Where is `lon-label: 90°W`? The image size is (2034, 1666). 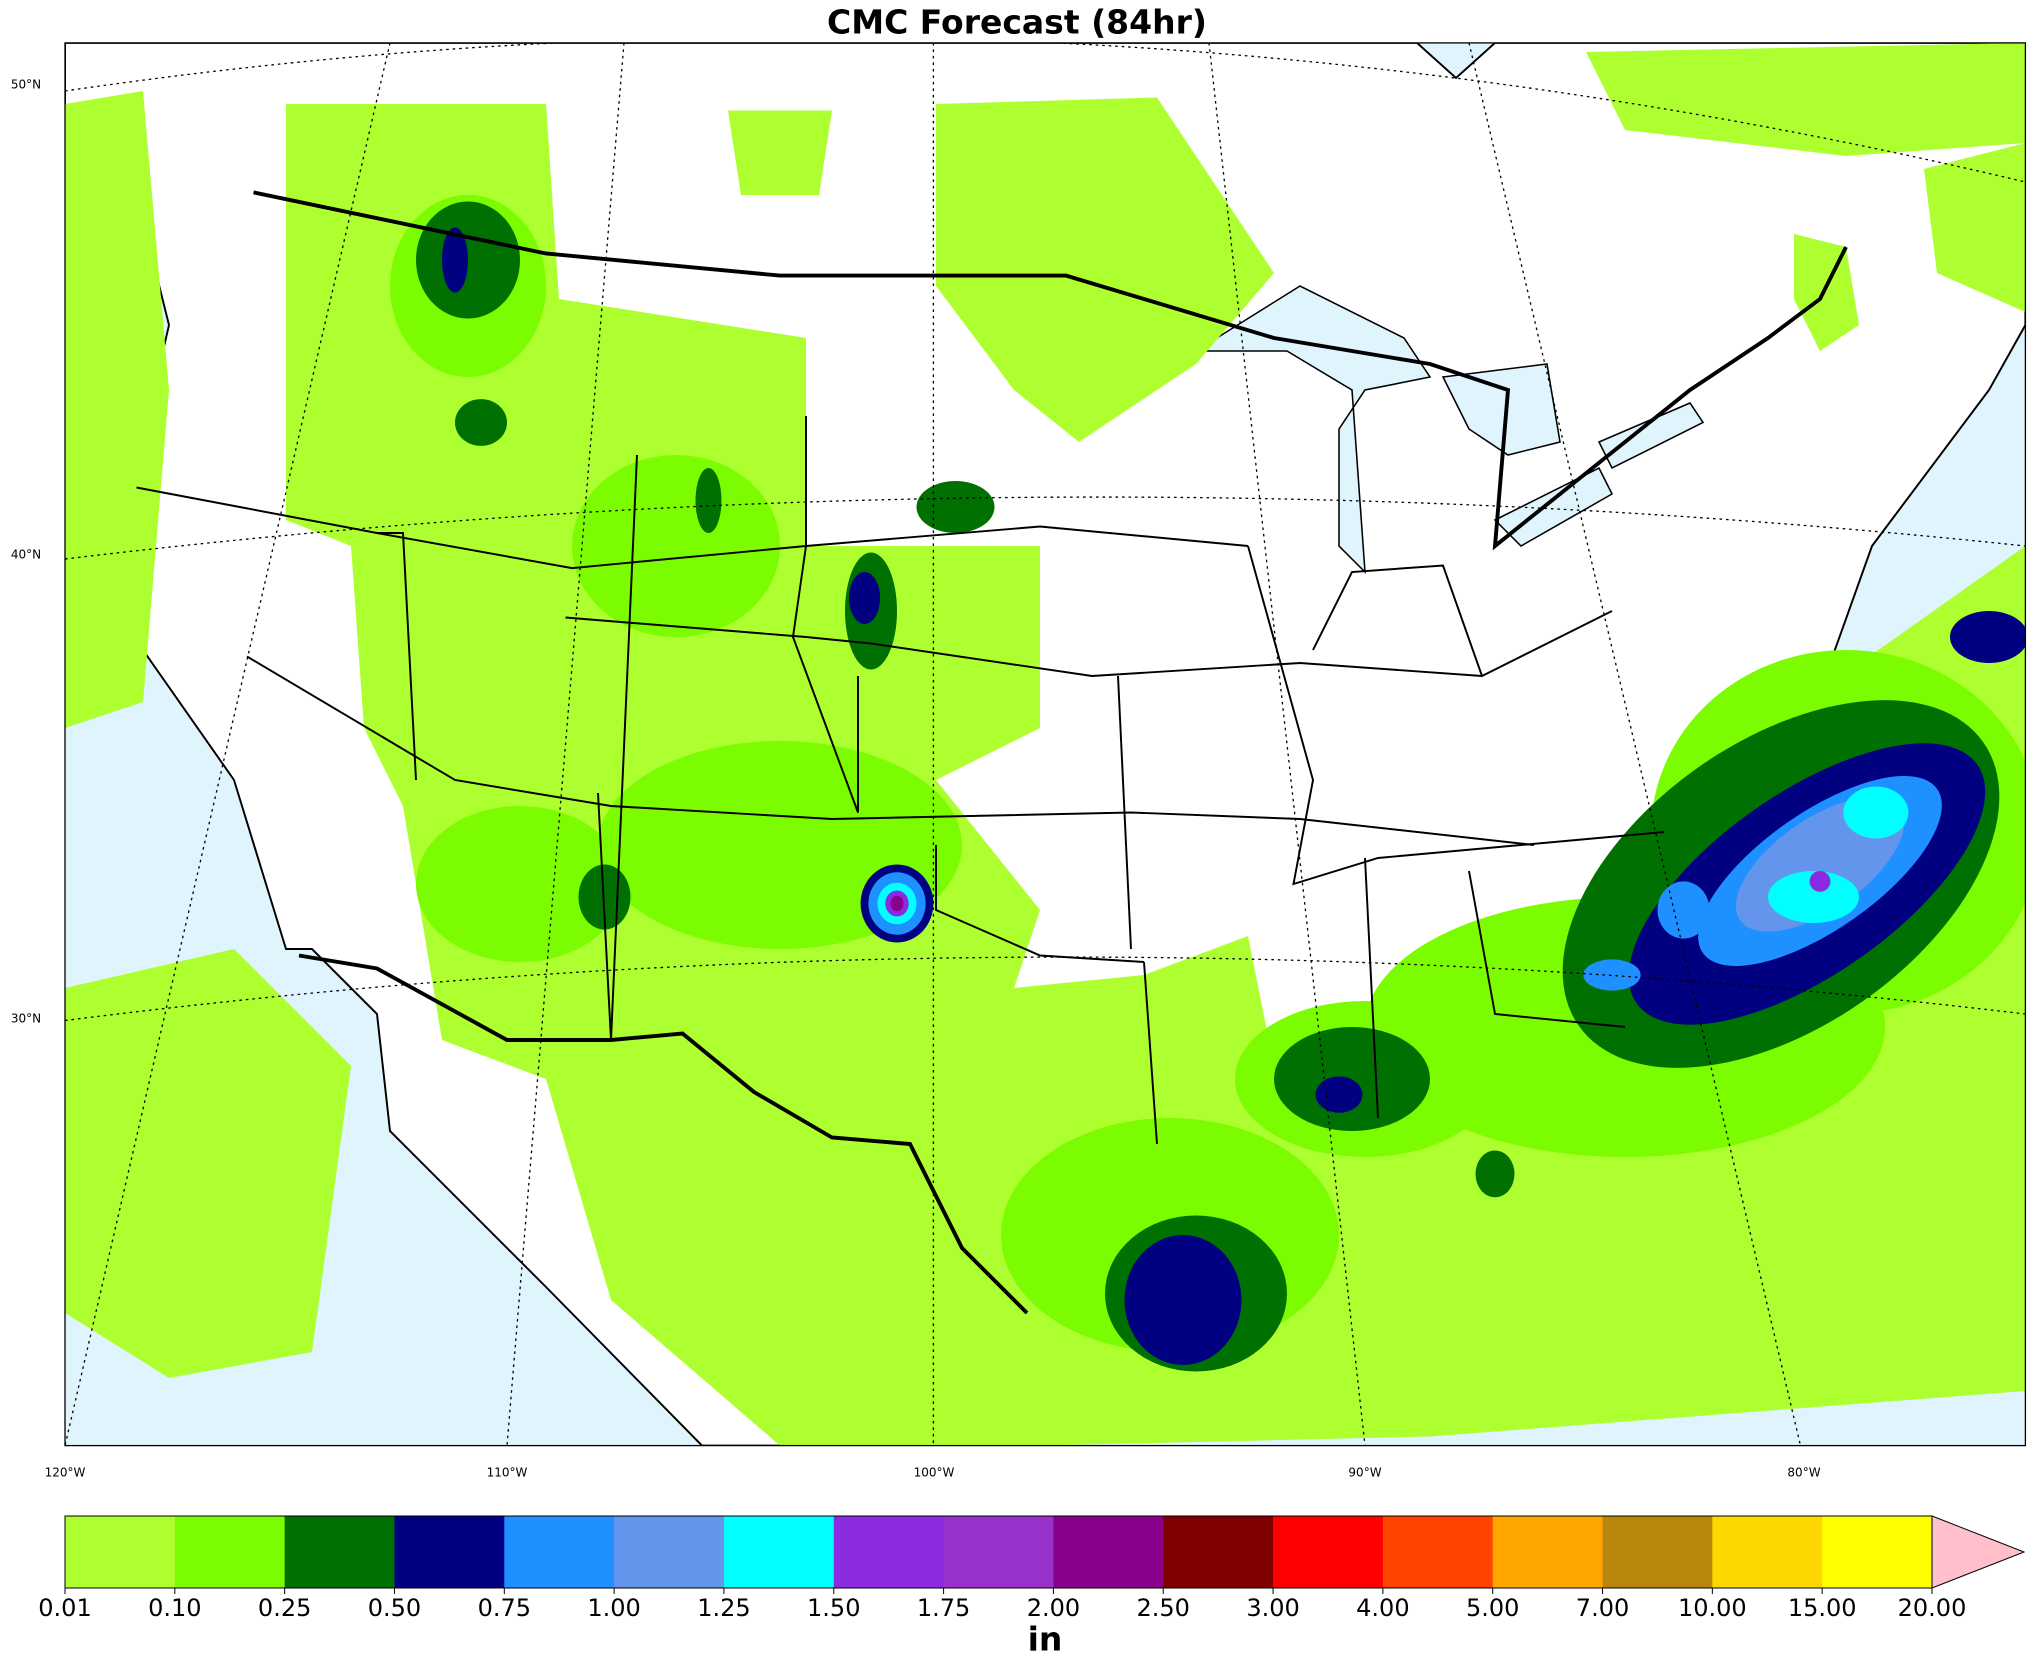
lon-label: 90°W is located at coordinates (1364, 1473).